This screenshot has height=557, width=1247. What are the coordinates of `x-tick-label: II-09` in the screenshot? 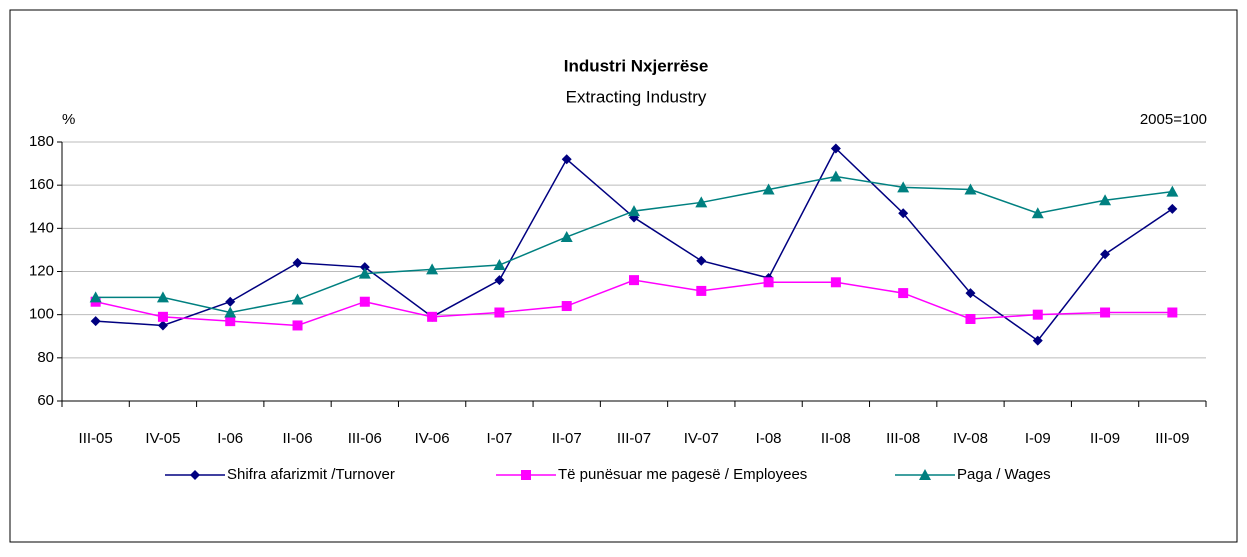 It's located at (1105, 438).